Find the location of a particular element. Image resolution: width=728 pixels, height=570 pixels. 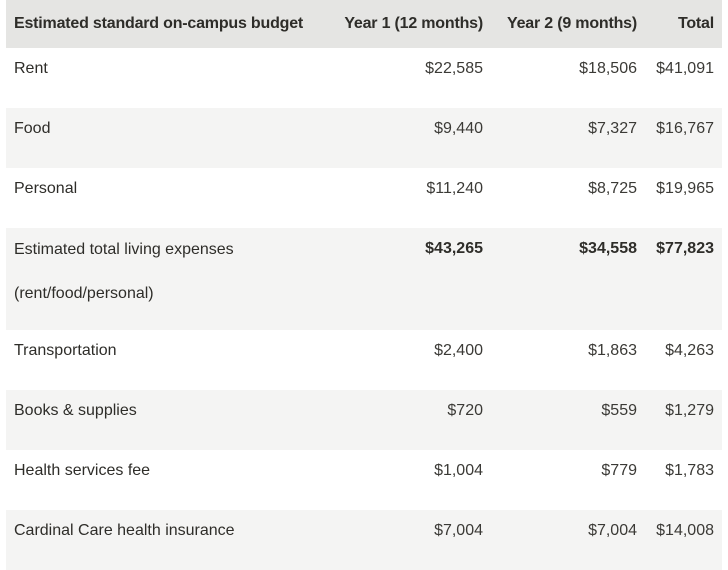

row-total: $4,263 is located at coordinates (689, 350).